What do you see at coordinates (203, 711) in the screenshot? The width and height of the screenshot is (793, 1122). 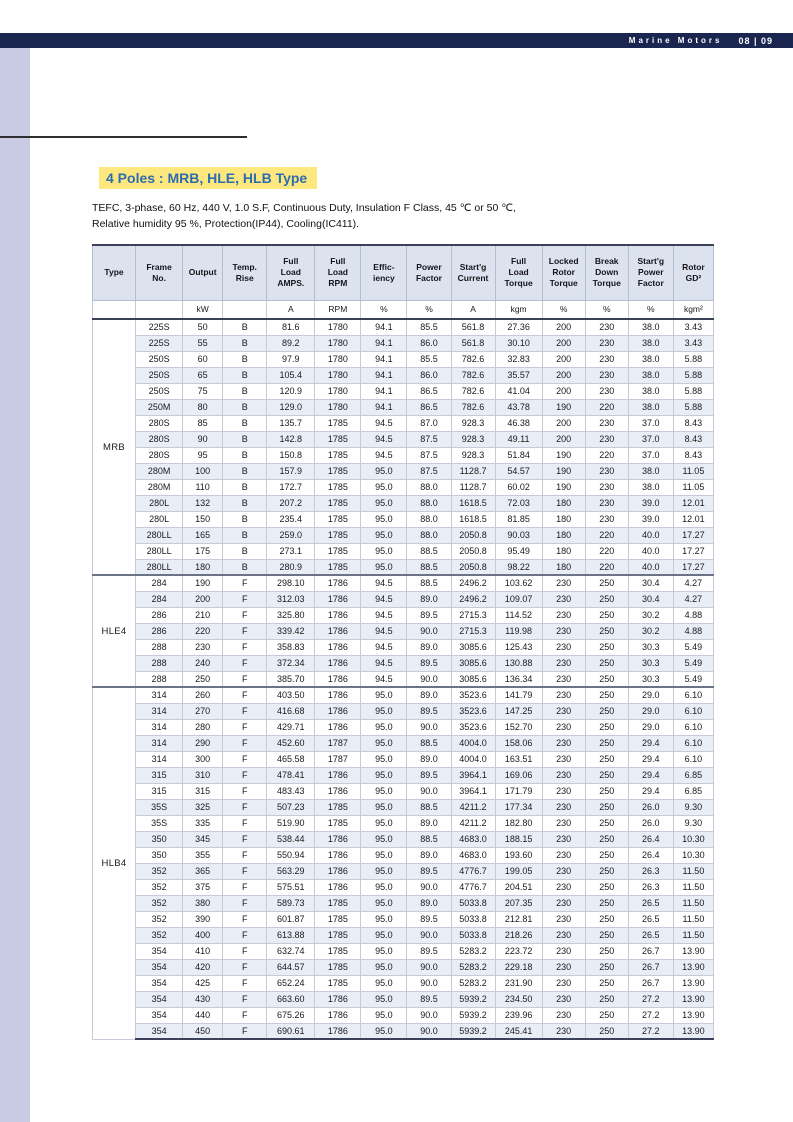 I see `cell-output: 270` at bounding box center [203, 711].